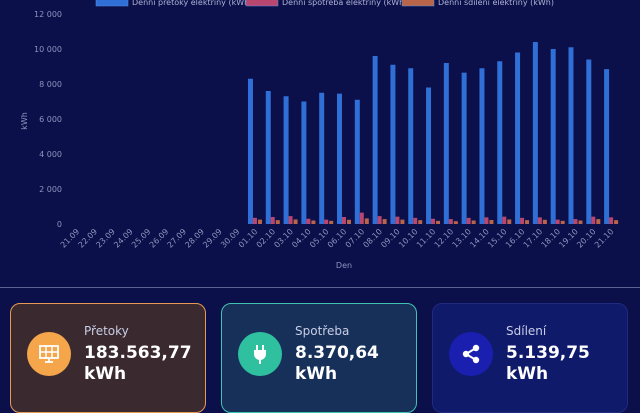 This screenshot has width=640, height=413. What do you see at coordinates (355, 238) in the screenshot?
I see `x-tick-label: 07.10` at bounding box center [355, 238].